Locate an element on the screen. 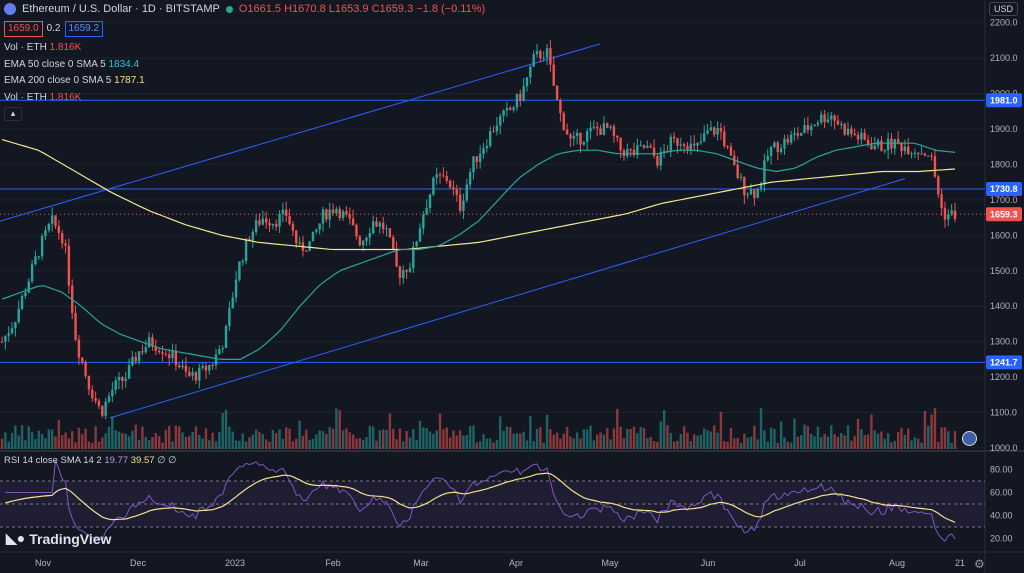 Image resolution: width=1024 pixels, height=573 pixels. ema50-legend: EMA 50 close 0 SMA 5 1834.4 is located at coordinates (71, 64).